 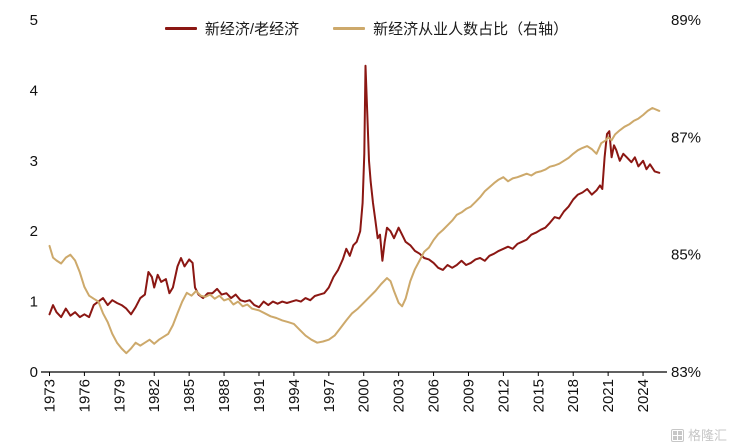 I want to click on x-tick-label: 2006, so click(x=434, y=395).